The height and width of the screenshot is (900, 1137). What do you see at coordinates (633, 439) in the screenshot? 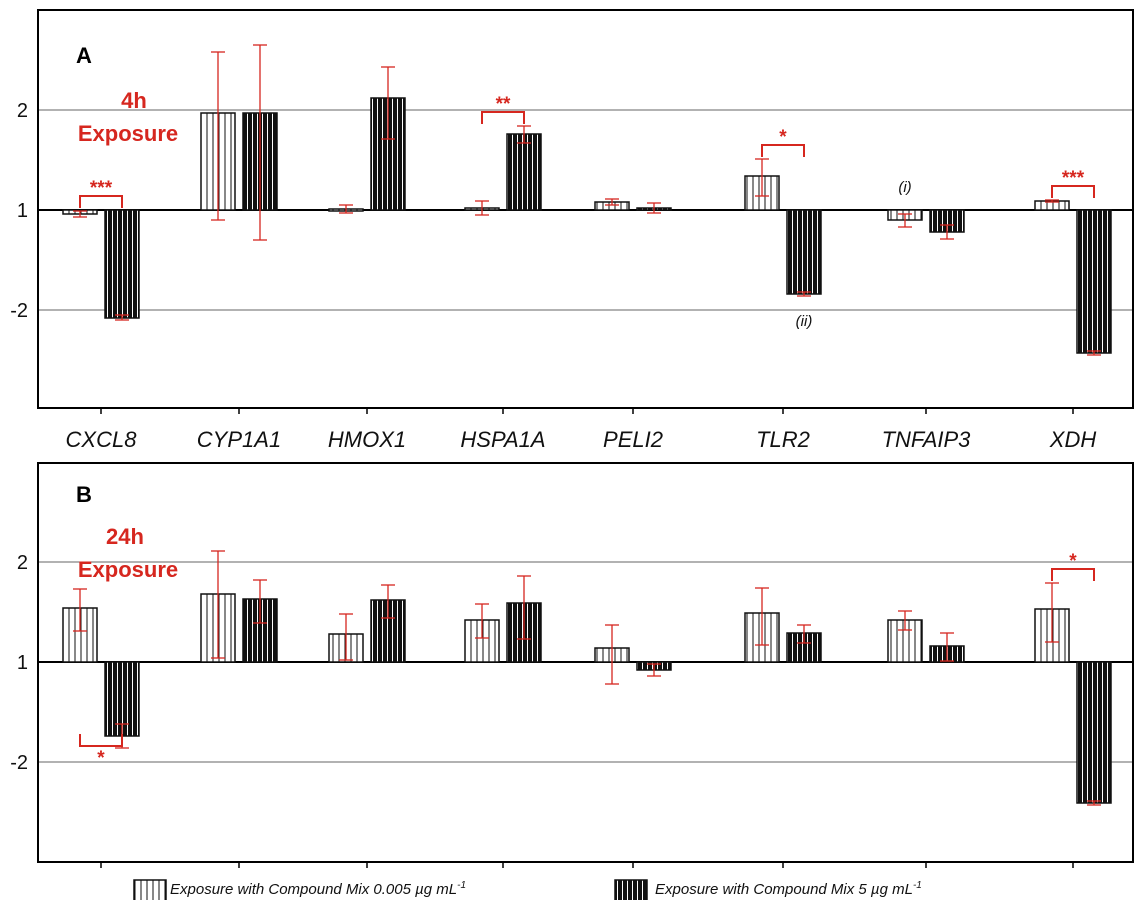
I see `category-label-peli2: PELI2` at bounding box center [633, 439].